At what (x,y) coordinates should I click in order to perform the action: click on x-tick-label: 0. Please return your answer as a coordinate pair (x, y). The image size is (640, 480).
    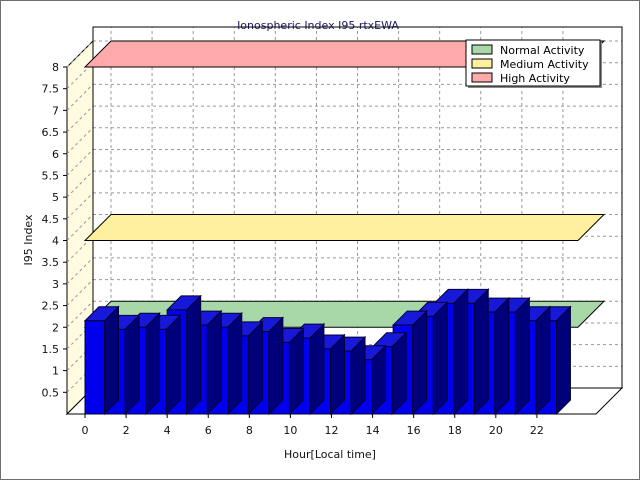
    Looking at the image, I should click on (85, 430).